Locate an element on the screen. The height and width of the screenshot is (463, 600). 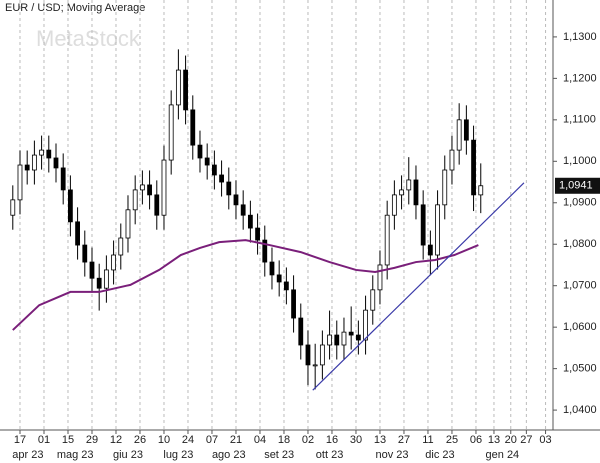
y-tick-label: 1,0400 is located at coordinates (580, 410).